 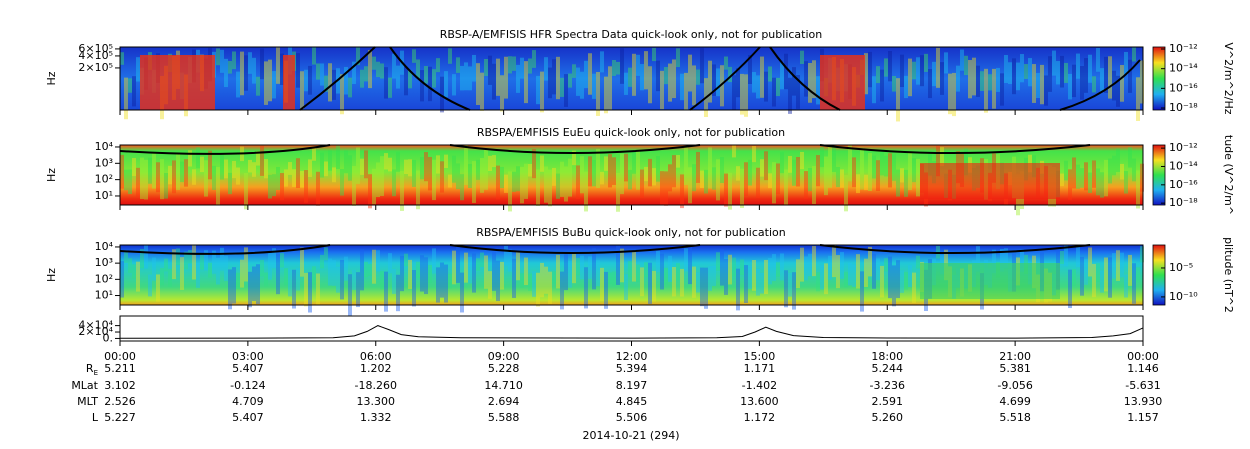 What do you see at coordinates (84, 385) in the screenshot?
I see `ephemeris-label-text: MLat` at bounding box center [84, 385].